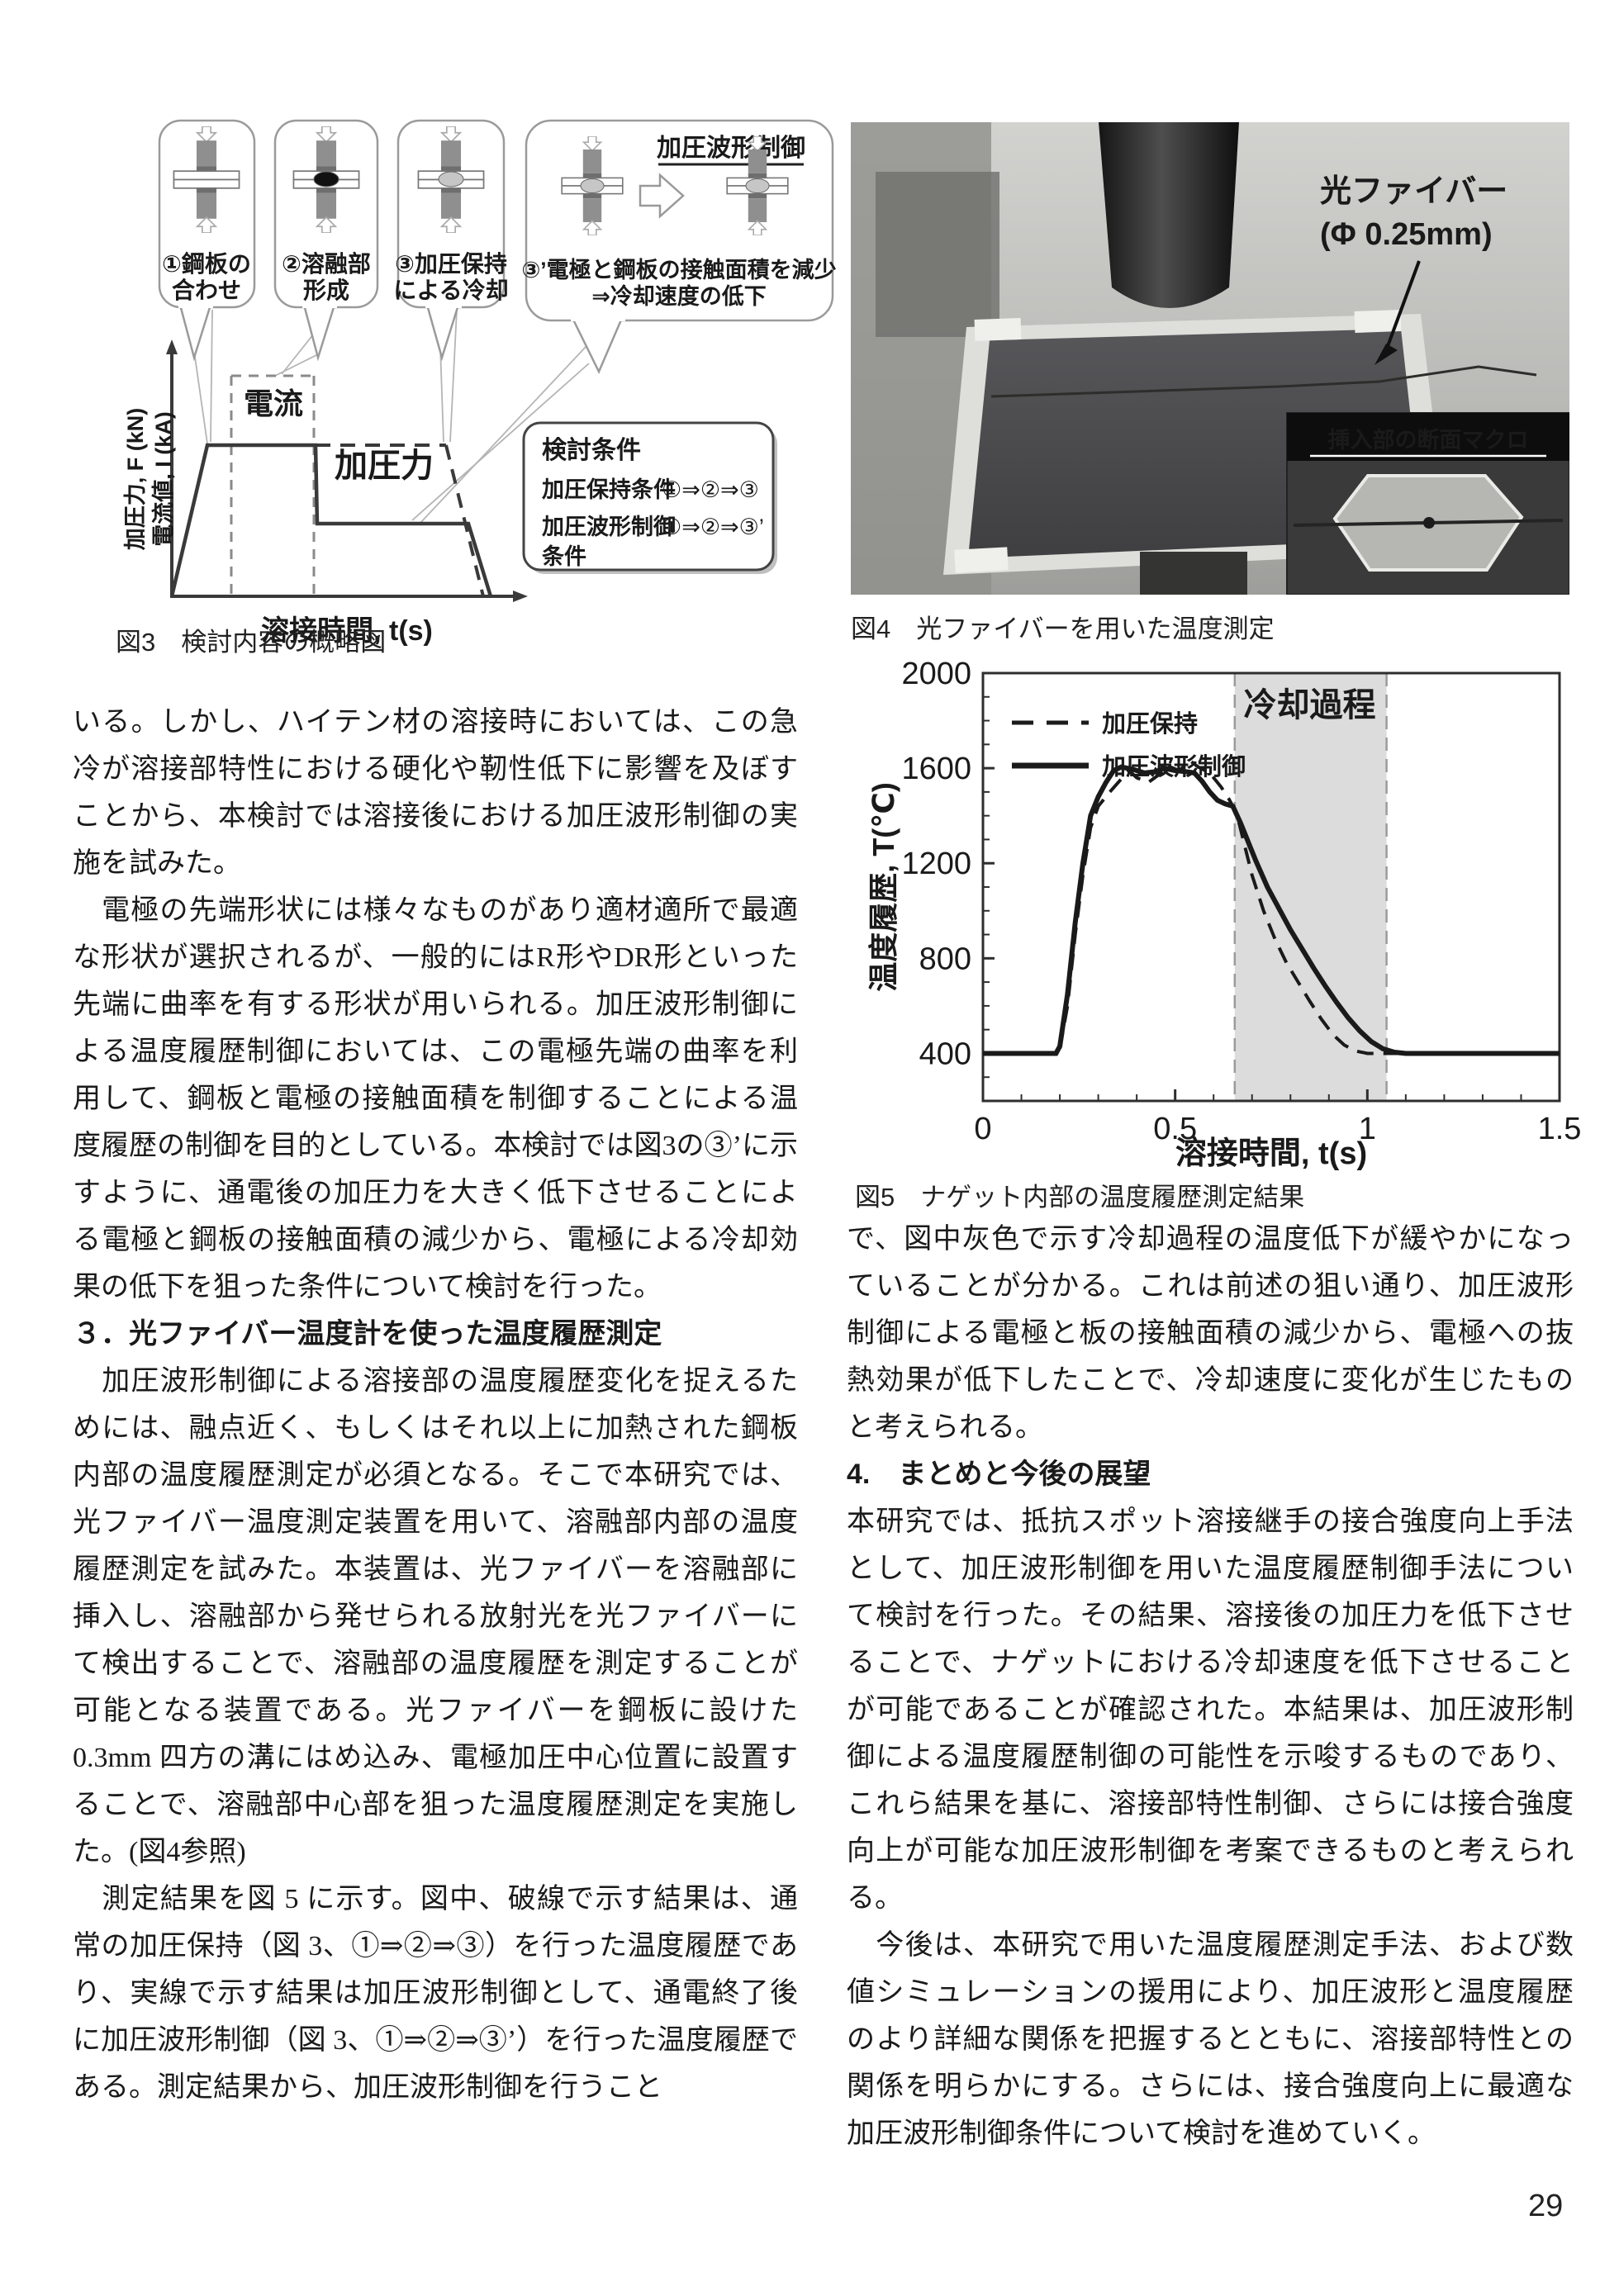  What do you see at coordinates (384, 466) in the screenshot?
I see `force-label: 加圧力` at bounding box center [384, 466].